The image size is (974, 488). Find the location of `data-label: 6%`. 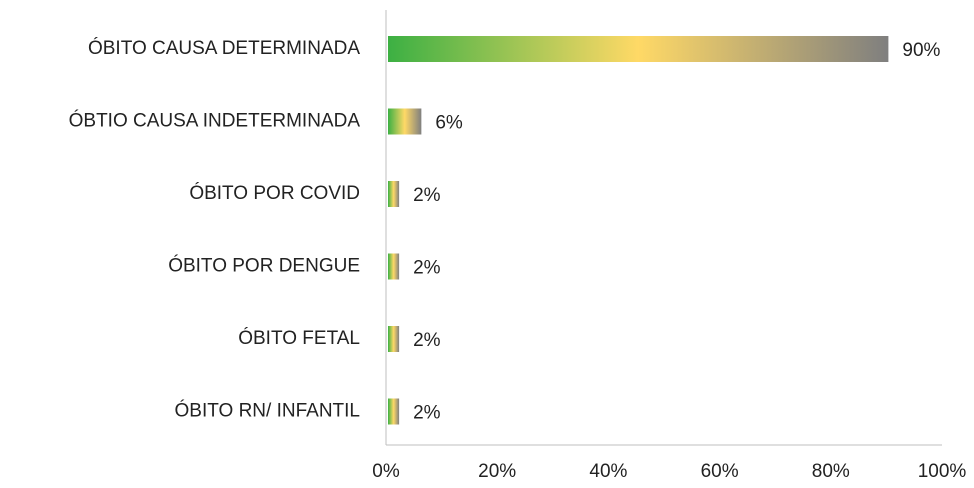

data-label: 6% is located at coordinates (449, 123).